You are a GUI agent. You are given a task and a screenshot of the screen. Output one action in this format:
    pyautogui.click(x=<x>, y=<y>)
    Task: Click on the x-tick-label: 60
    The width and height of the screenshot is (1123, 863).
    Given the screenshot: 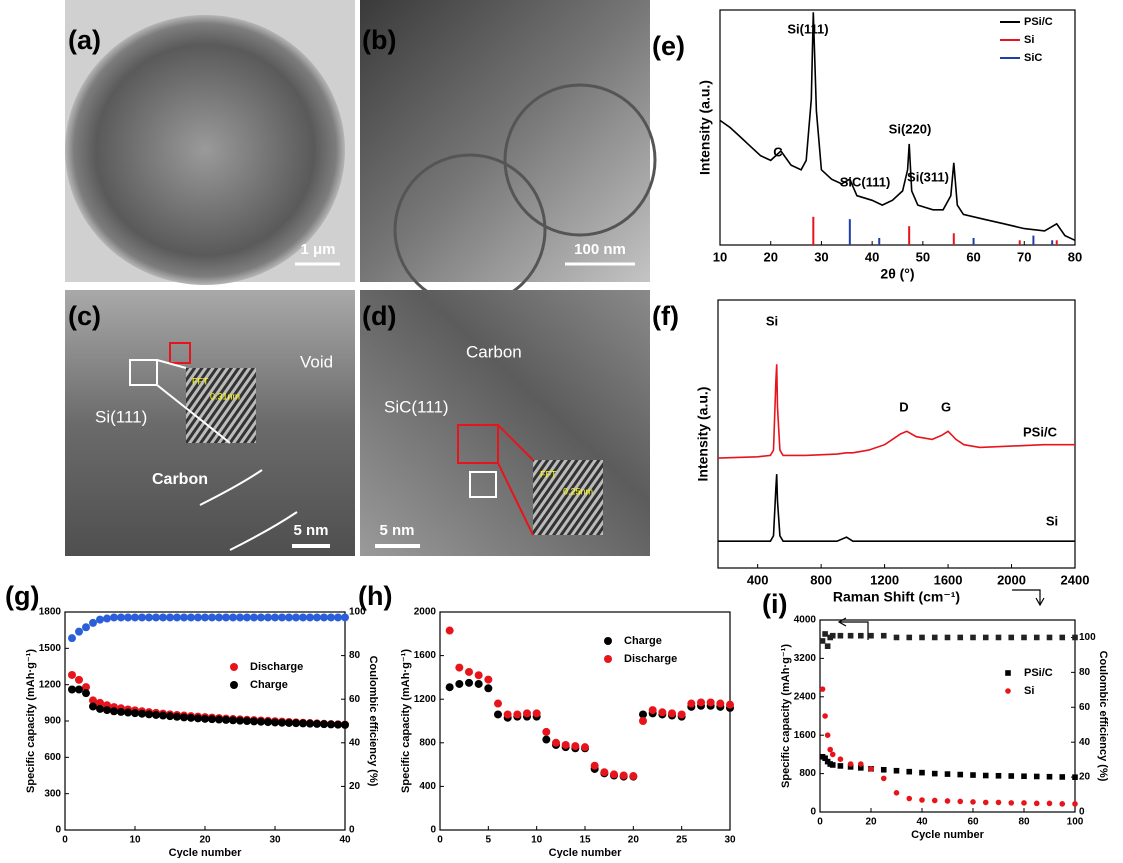 What is the action you would take?
    pyautogui.click(x=973, y=256)
    